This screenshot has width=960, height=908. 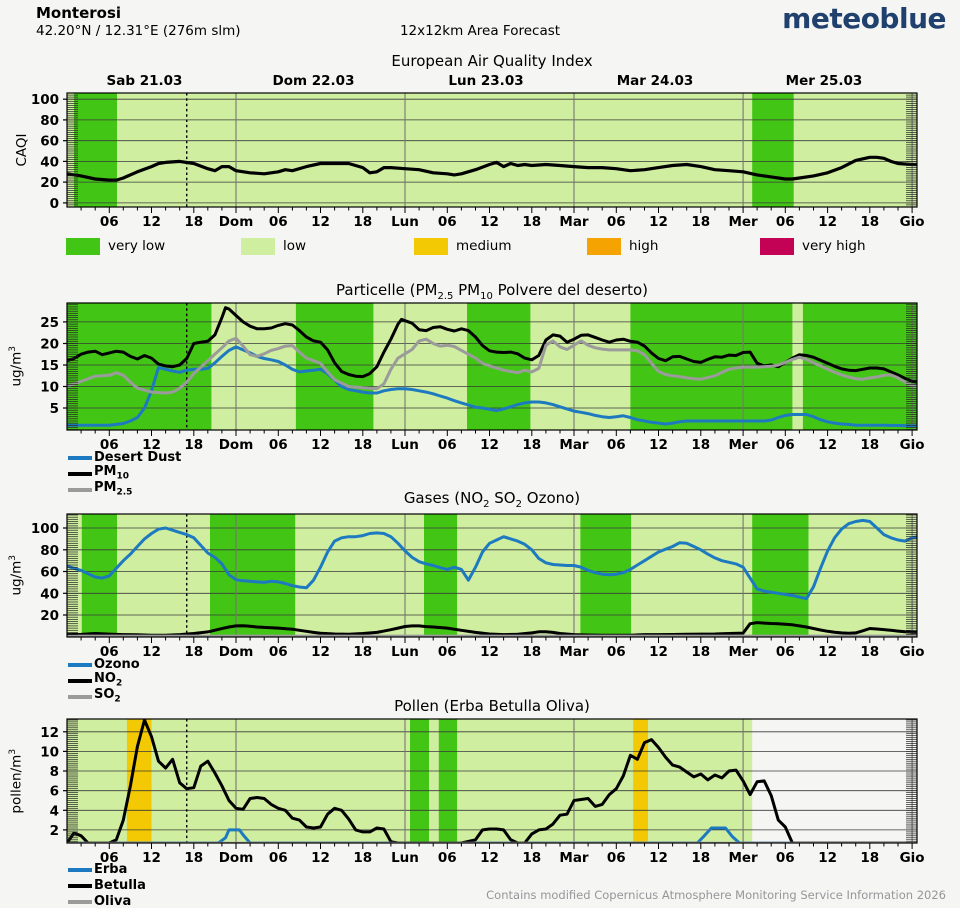 I want to click on day-label: Dom 22.03, so click(x=314, y=81).